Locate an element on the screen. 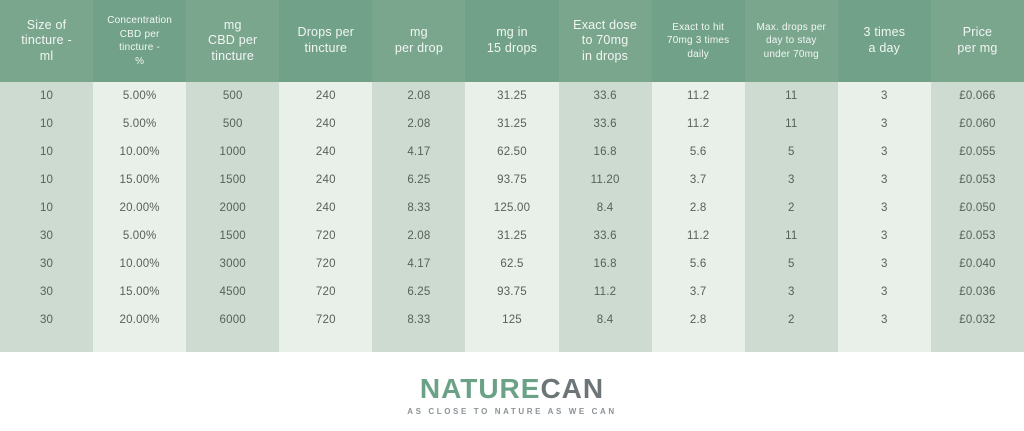  table-cell: 93.75 is located at coordinates (512, 180).